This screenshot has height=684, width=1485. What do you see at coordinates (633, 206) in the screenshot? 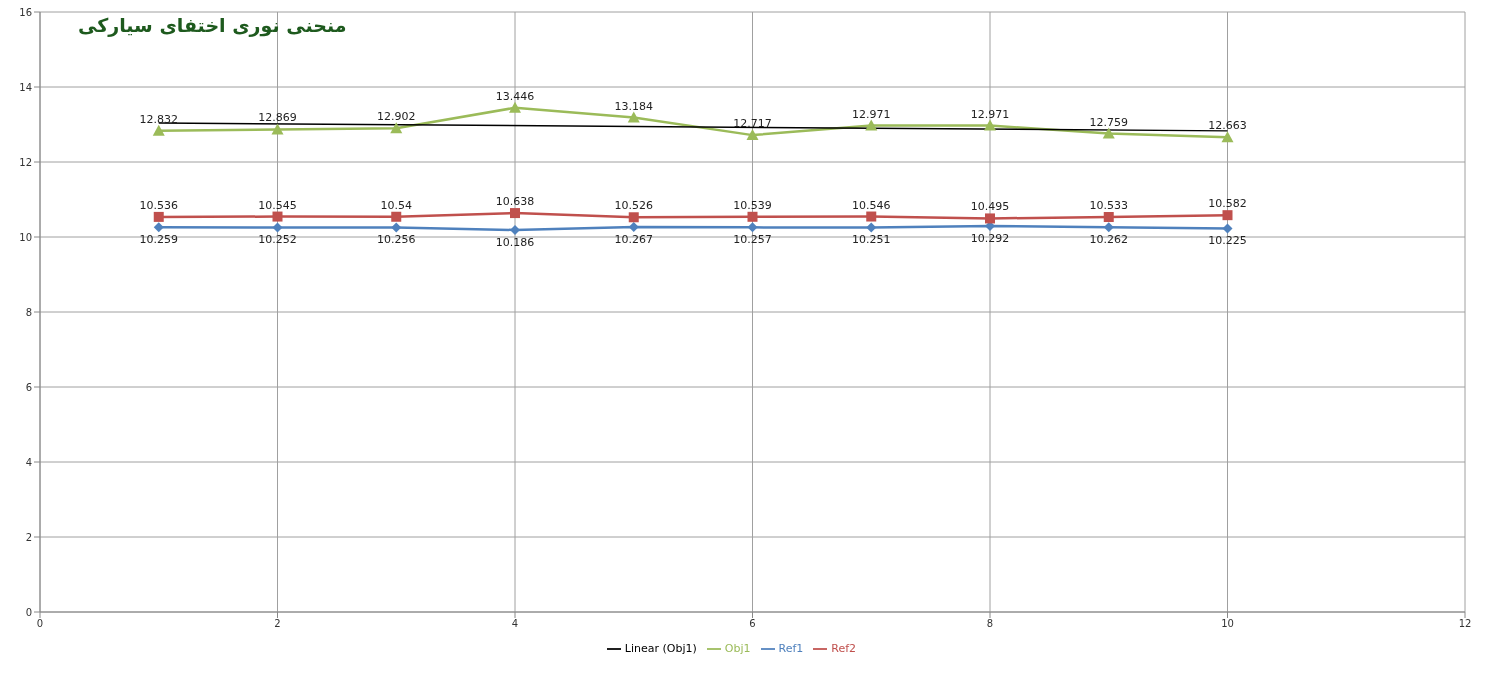
I see `data-label: 10.526` at bounding box center [633, 206].